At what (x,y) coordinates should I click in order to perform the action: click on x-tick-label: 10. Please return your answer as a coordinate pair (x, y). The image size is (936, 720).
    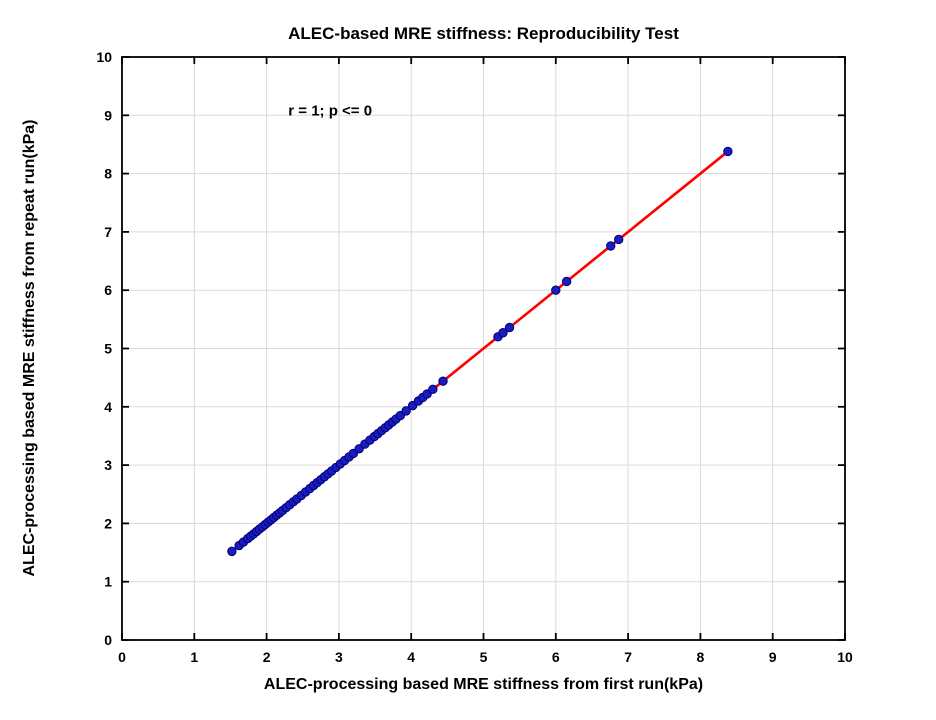
    Looking at the image, I should click on (845, 657).